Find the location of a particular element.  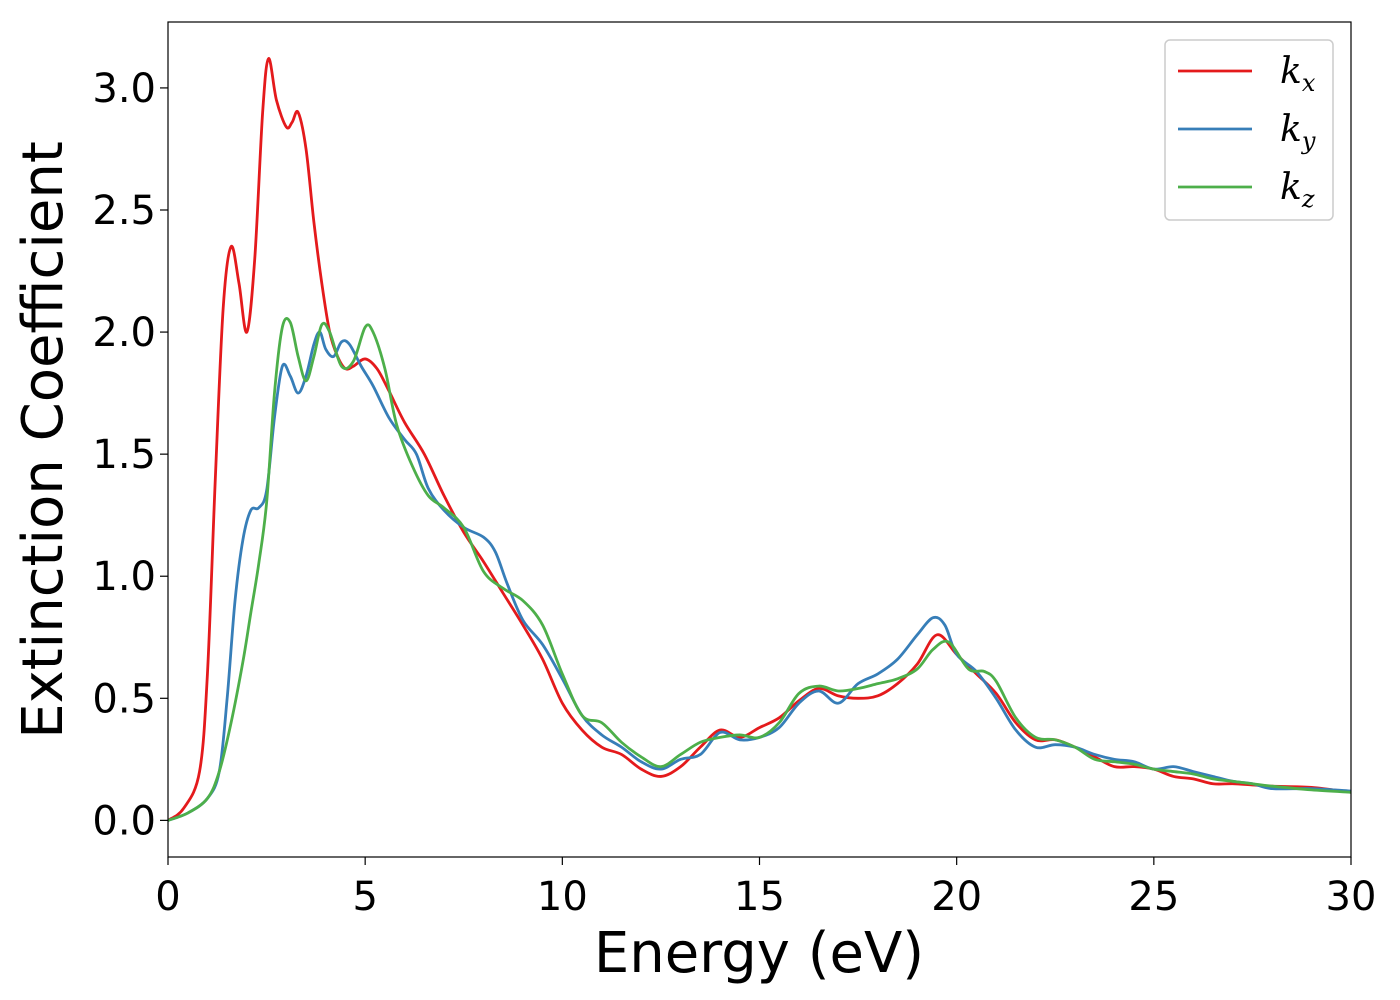

x-tick-label: 20 is located at coordinates (956, 897).